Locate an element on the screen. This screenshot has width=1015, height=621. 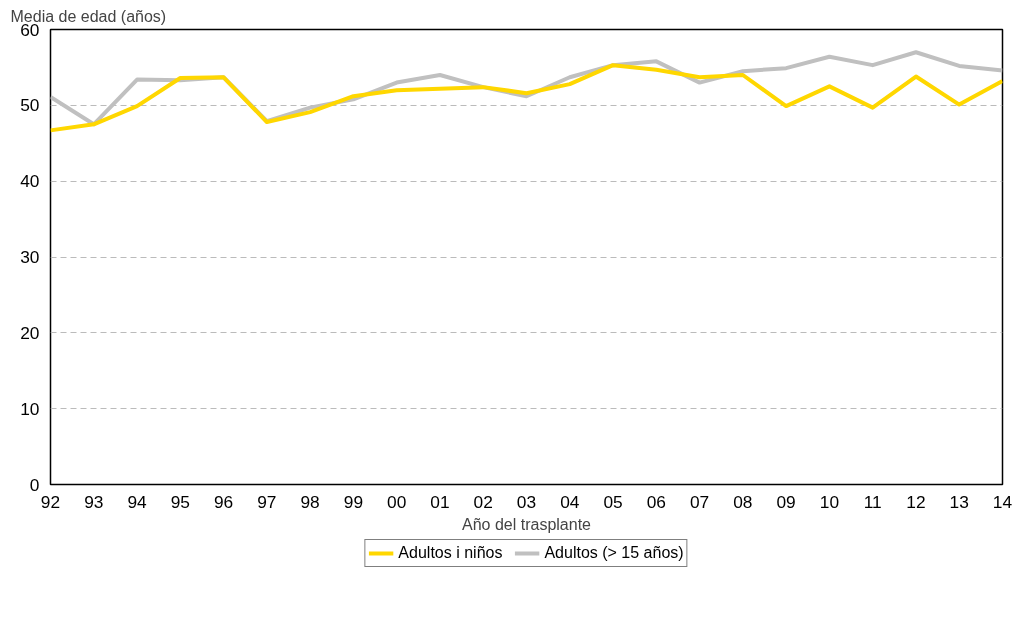
y-tick-label: 10 is located at coordinates (30, 408).